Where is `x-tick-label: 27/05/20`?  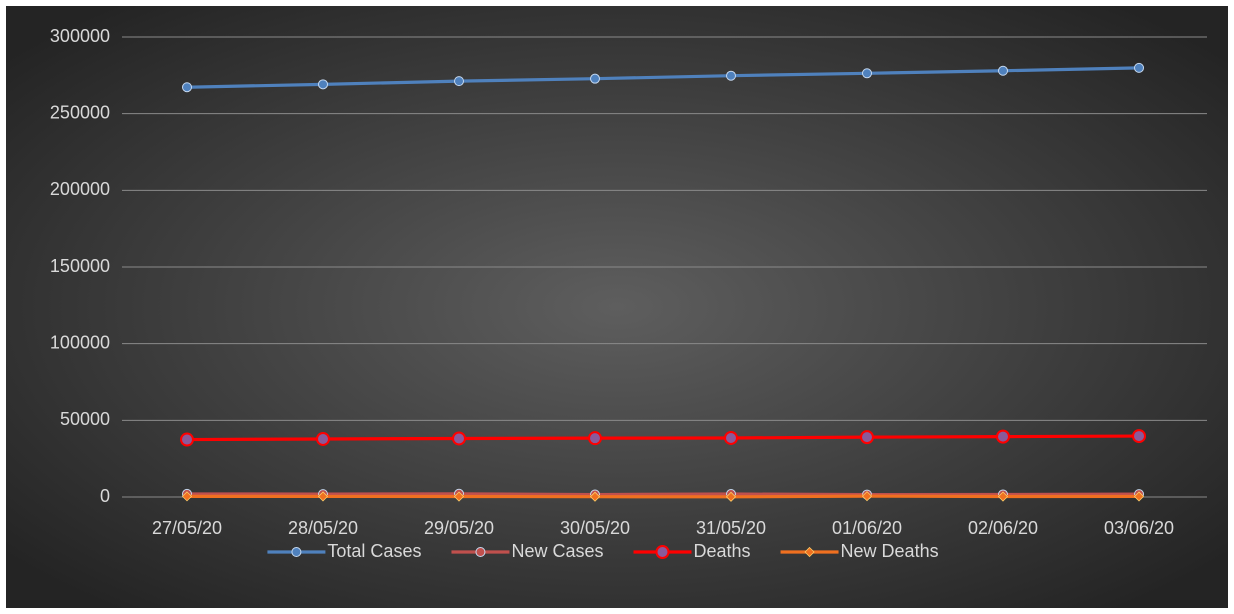 x-tick-label: 27/05/20 is located at coordinates (187, 528).